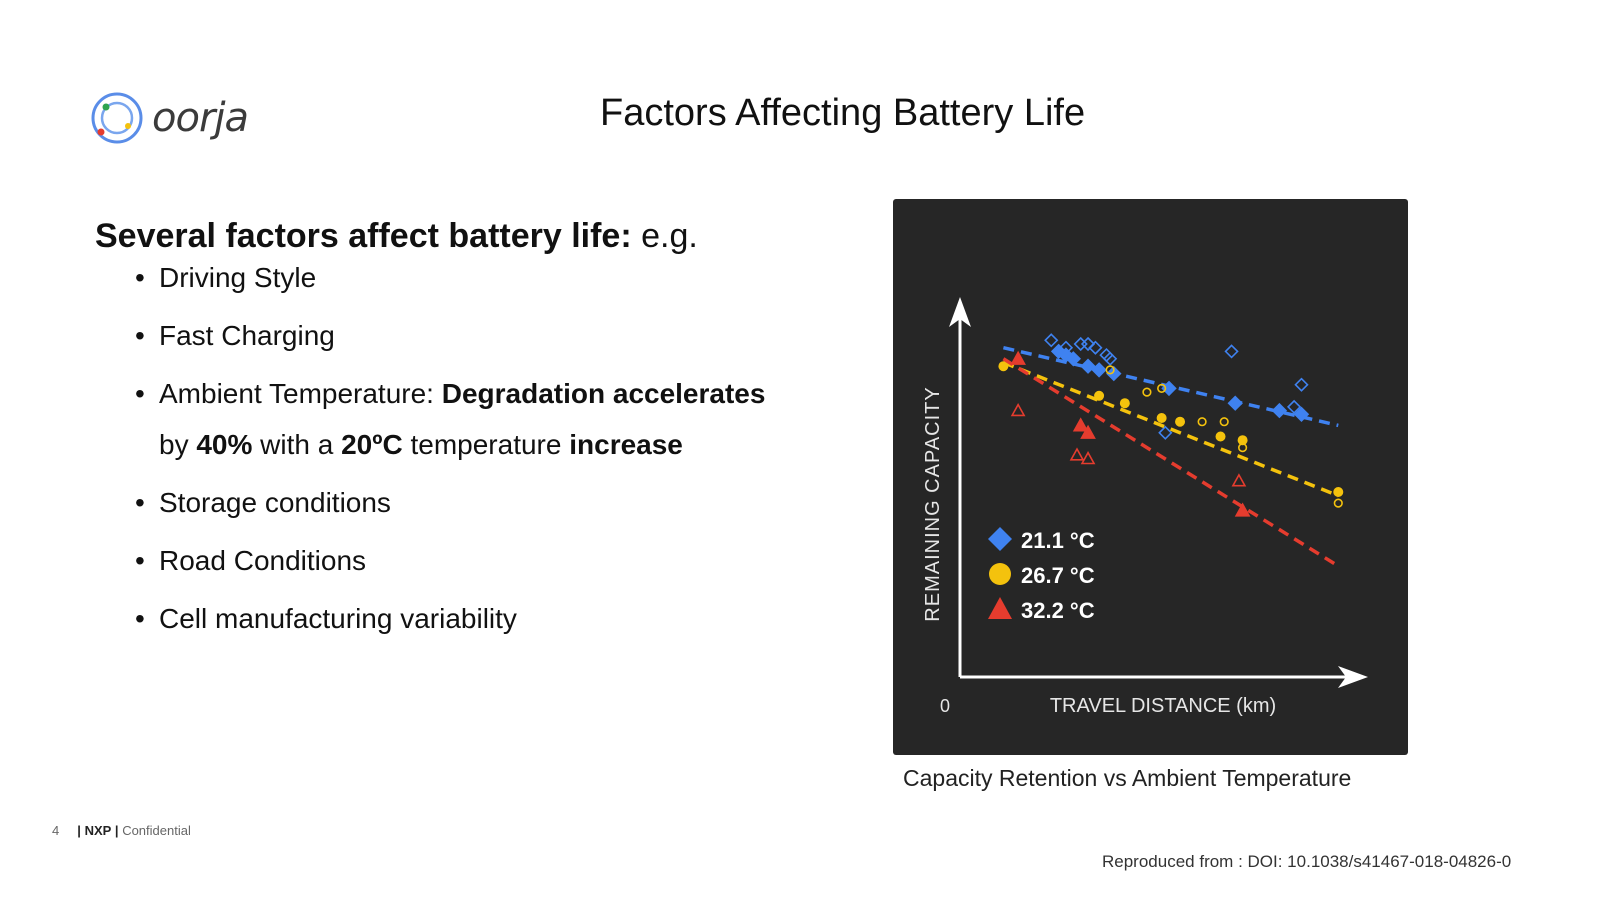  I want to click on classification: Confidential, so click(156, 830).